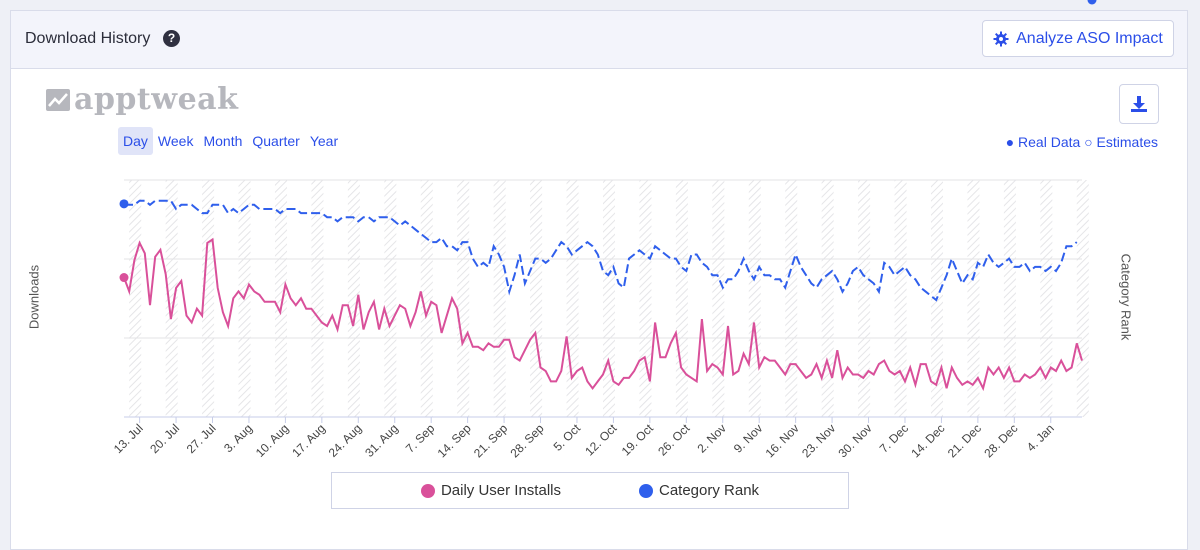 This screenshot has height=550, width=1200. I want to click on y-axis-title-right: Category Rank, so click(1126, 297).